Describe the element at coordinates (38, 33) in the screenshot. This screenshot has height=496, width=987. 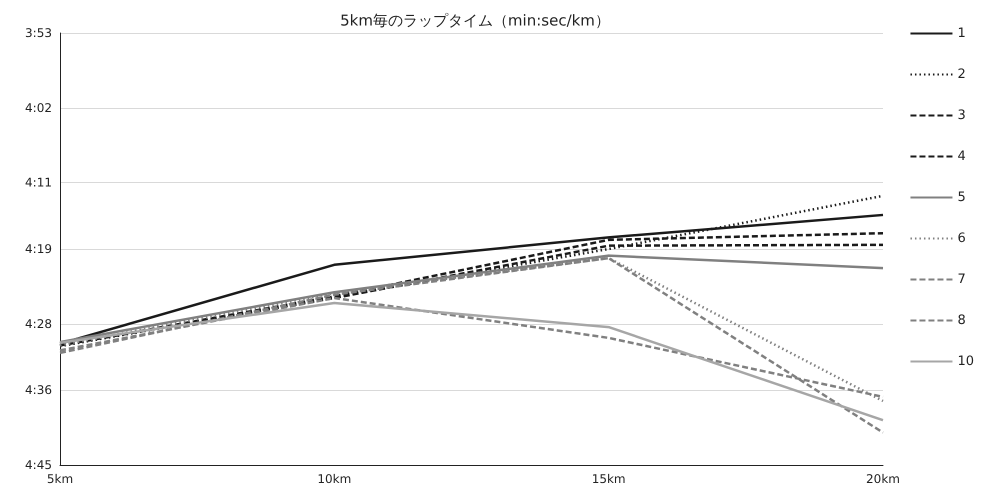
I see `y-tick-label: 3:53` at that location.